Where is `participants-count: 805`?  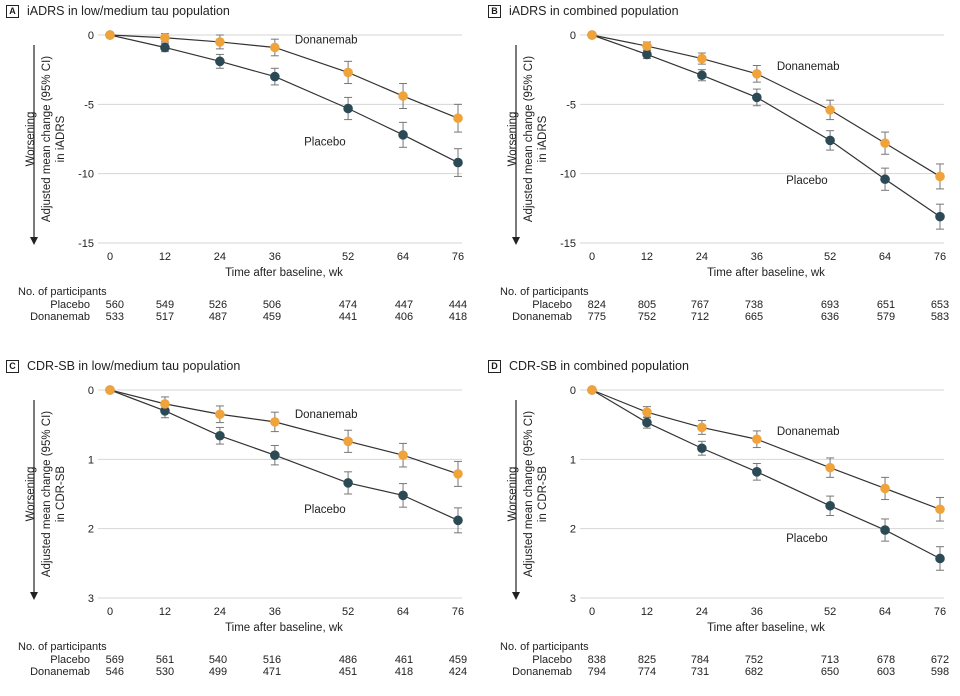
participants-count: 805 is located at coordinates (647, 305).